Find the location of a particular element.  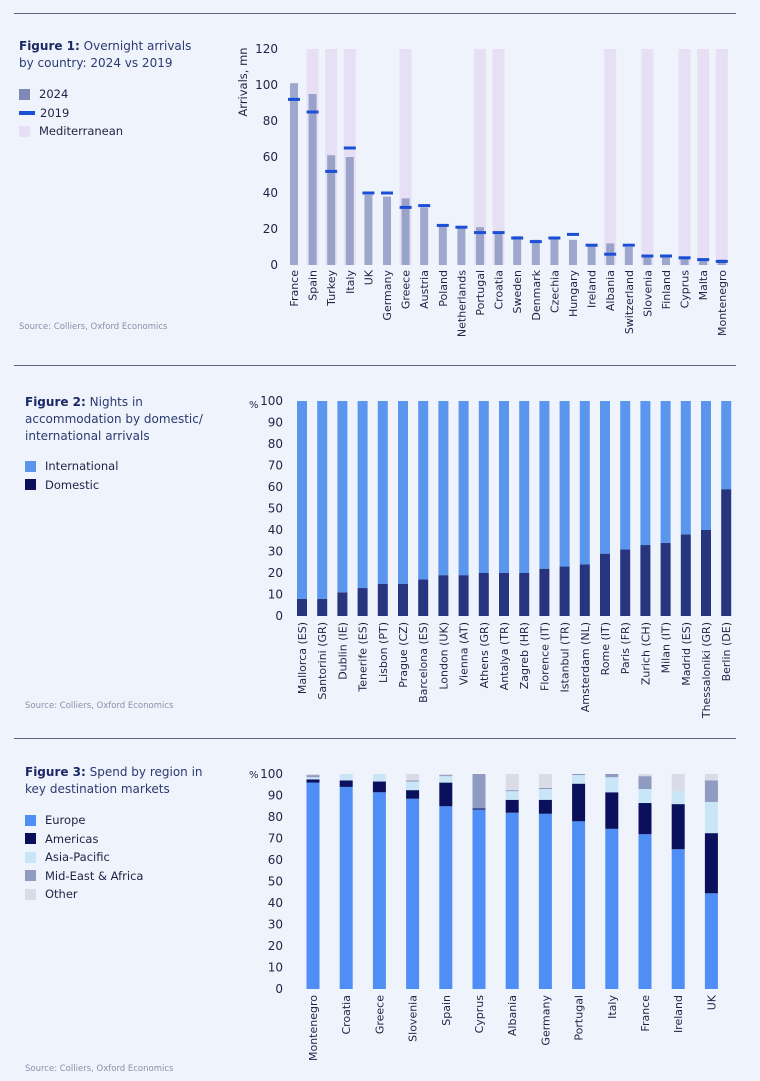

x-tick-label: UK is located at coordinates (368, 277).